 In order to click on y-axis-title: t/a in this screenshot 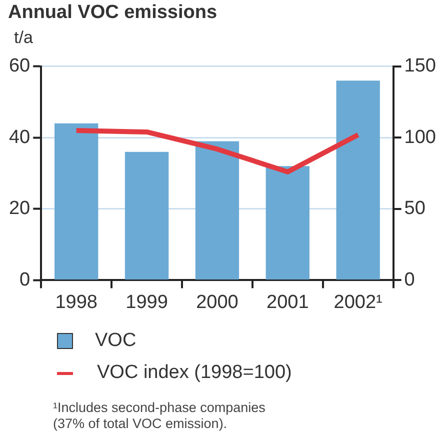, I will do `click(23, 38)`.